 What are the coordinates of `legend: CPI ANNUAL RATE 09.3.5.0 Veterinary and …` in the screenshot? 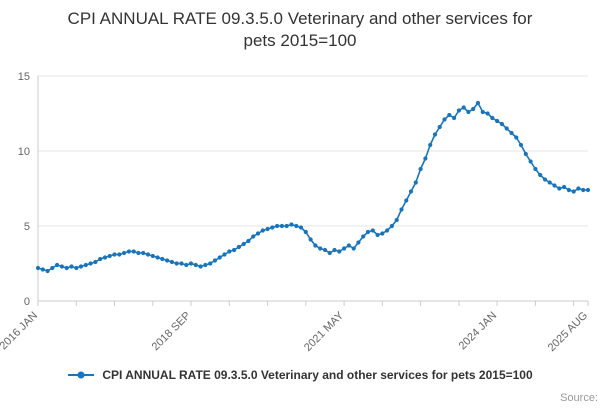 It's located at (300, 375).